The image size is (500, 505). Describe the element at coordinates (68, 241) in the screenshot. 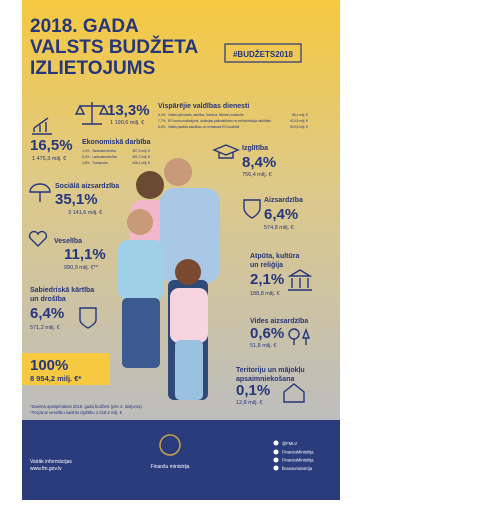

I see `category-heading: Veselība` at that location.